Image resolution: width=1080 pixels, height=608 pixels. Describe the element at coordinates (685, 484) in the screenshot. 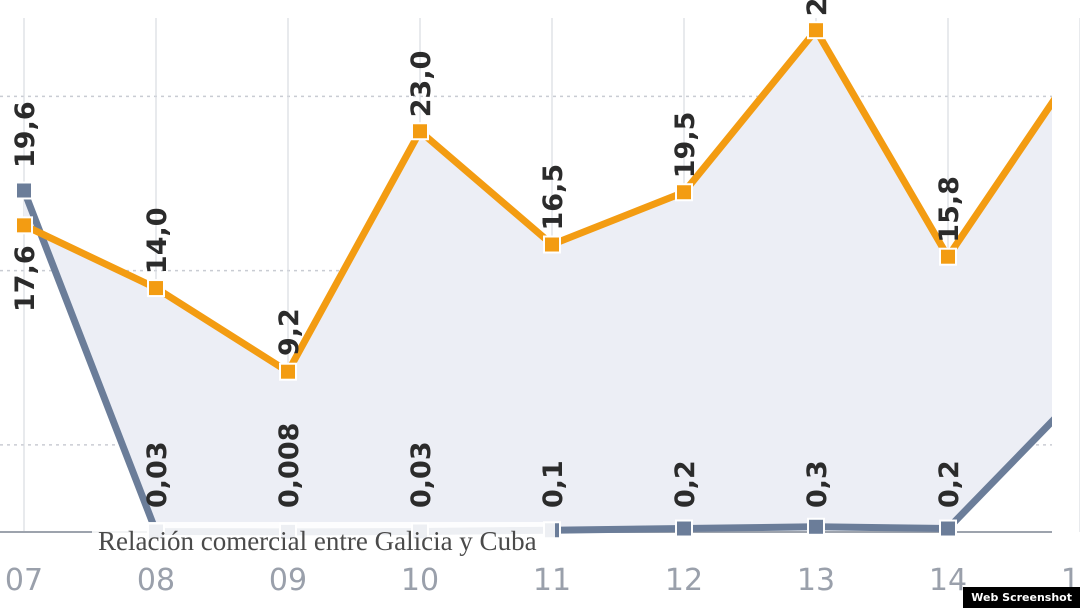

I see `label-slate-12: 0,2` at that location.